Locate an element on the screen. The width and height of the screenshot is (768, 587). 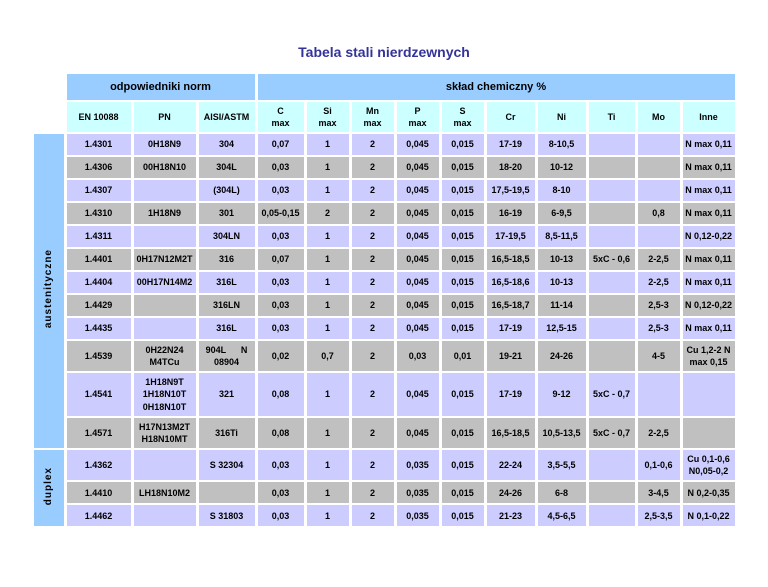
table-cell: 0,7 is located at coordinates (327, 356).